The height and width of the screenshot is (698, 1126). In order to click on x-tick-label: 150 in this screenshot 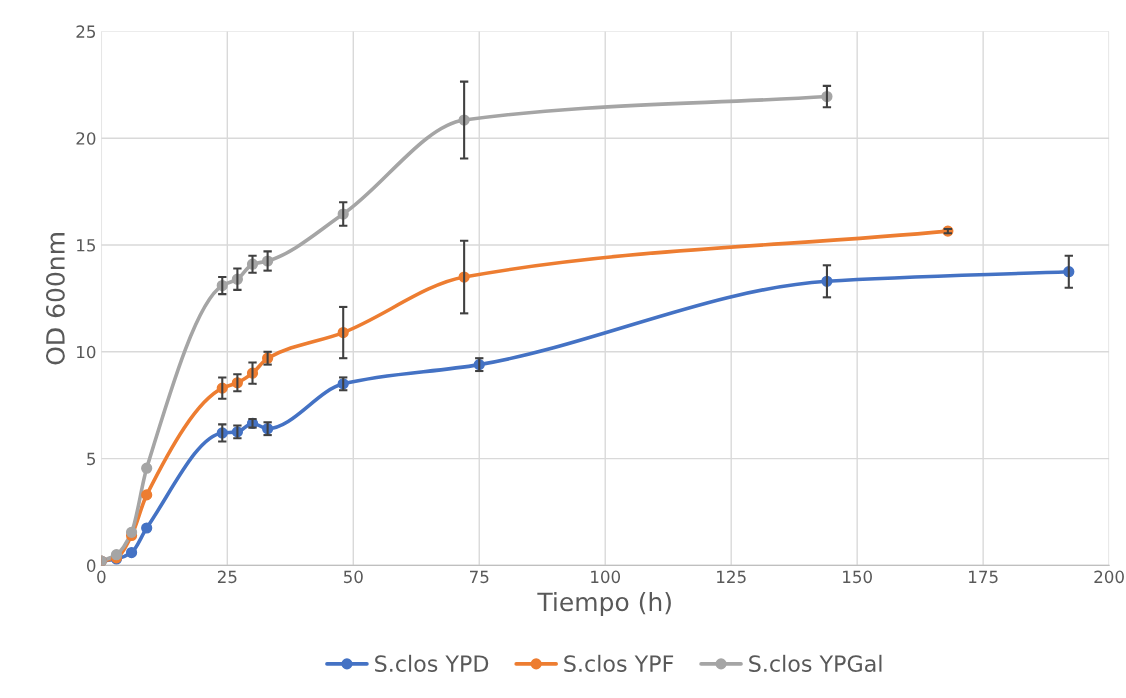, I will do `click(857, 577)`.